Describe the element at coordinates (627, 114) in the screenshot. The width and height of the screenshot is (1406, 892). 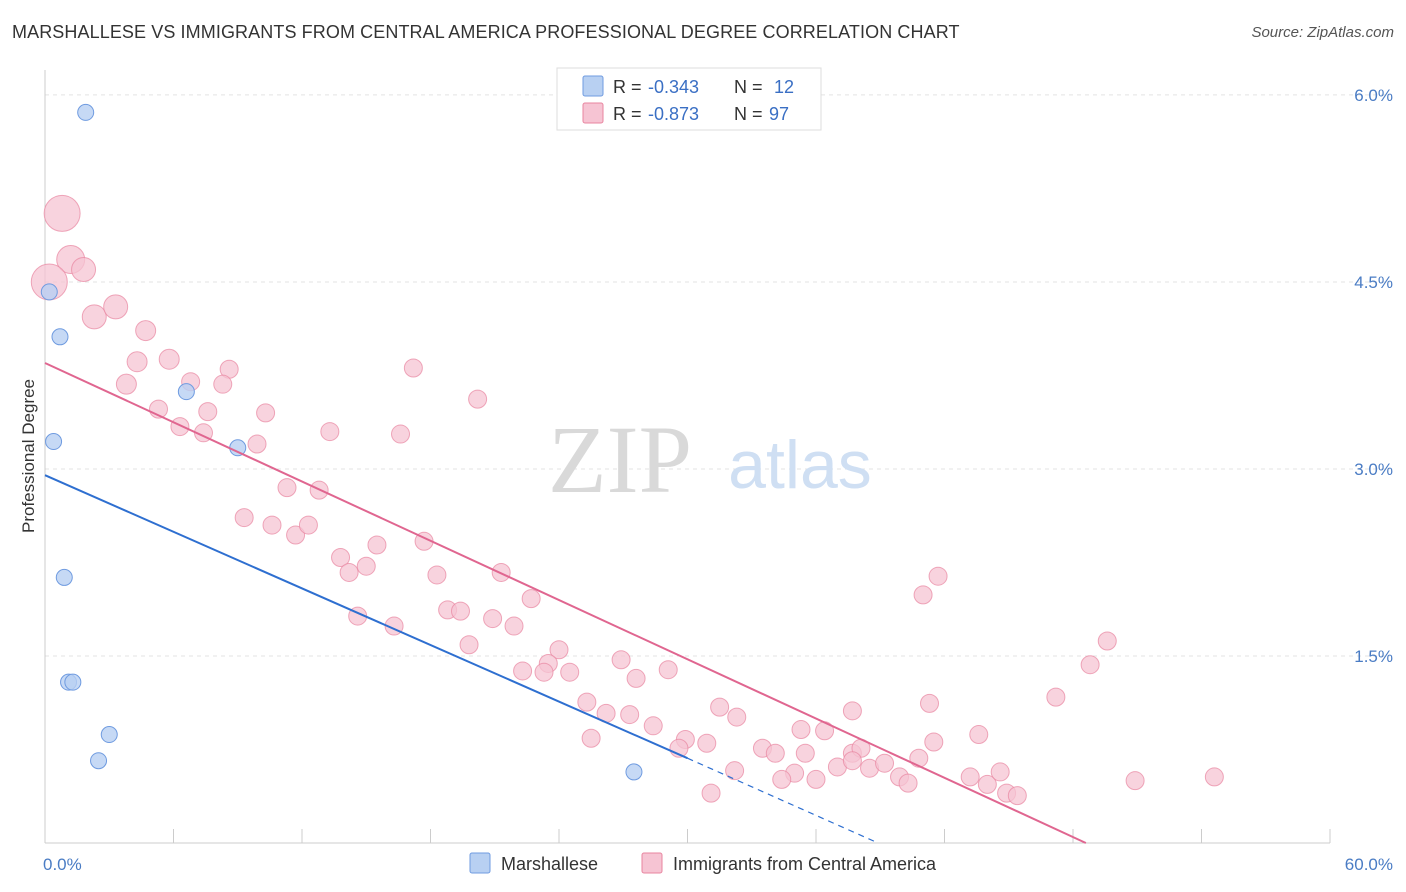
I see `legend-r-label-2: R =` at that location.